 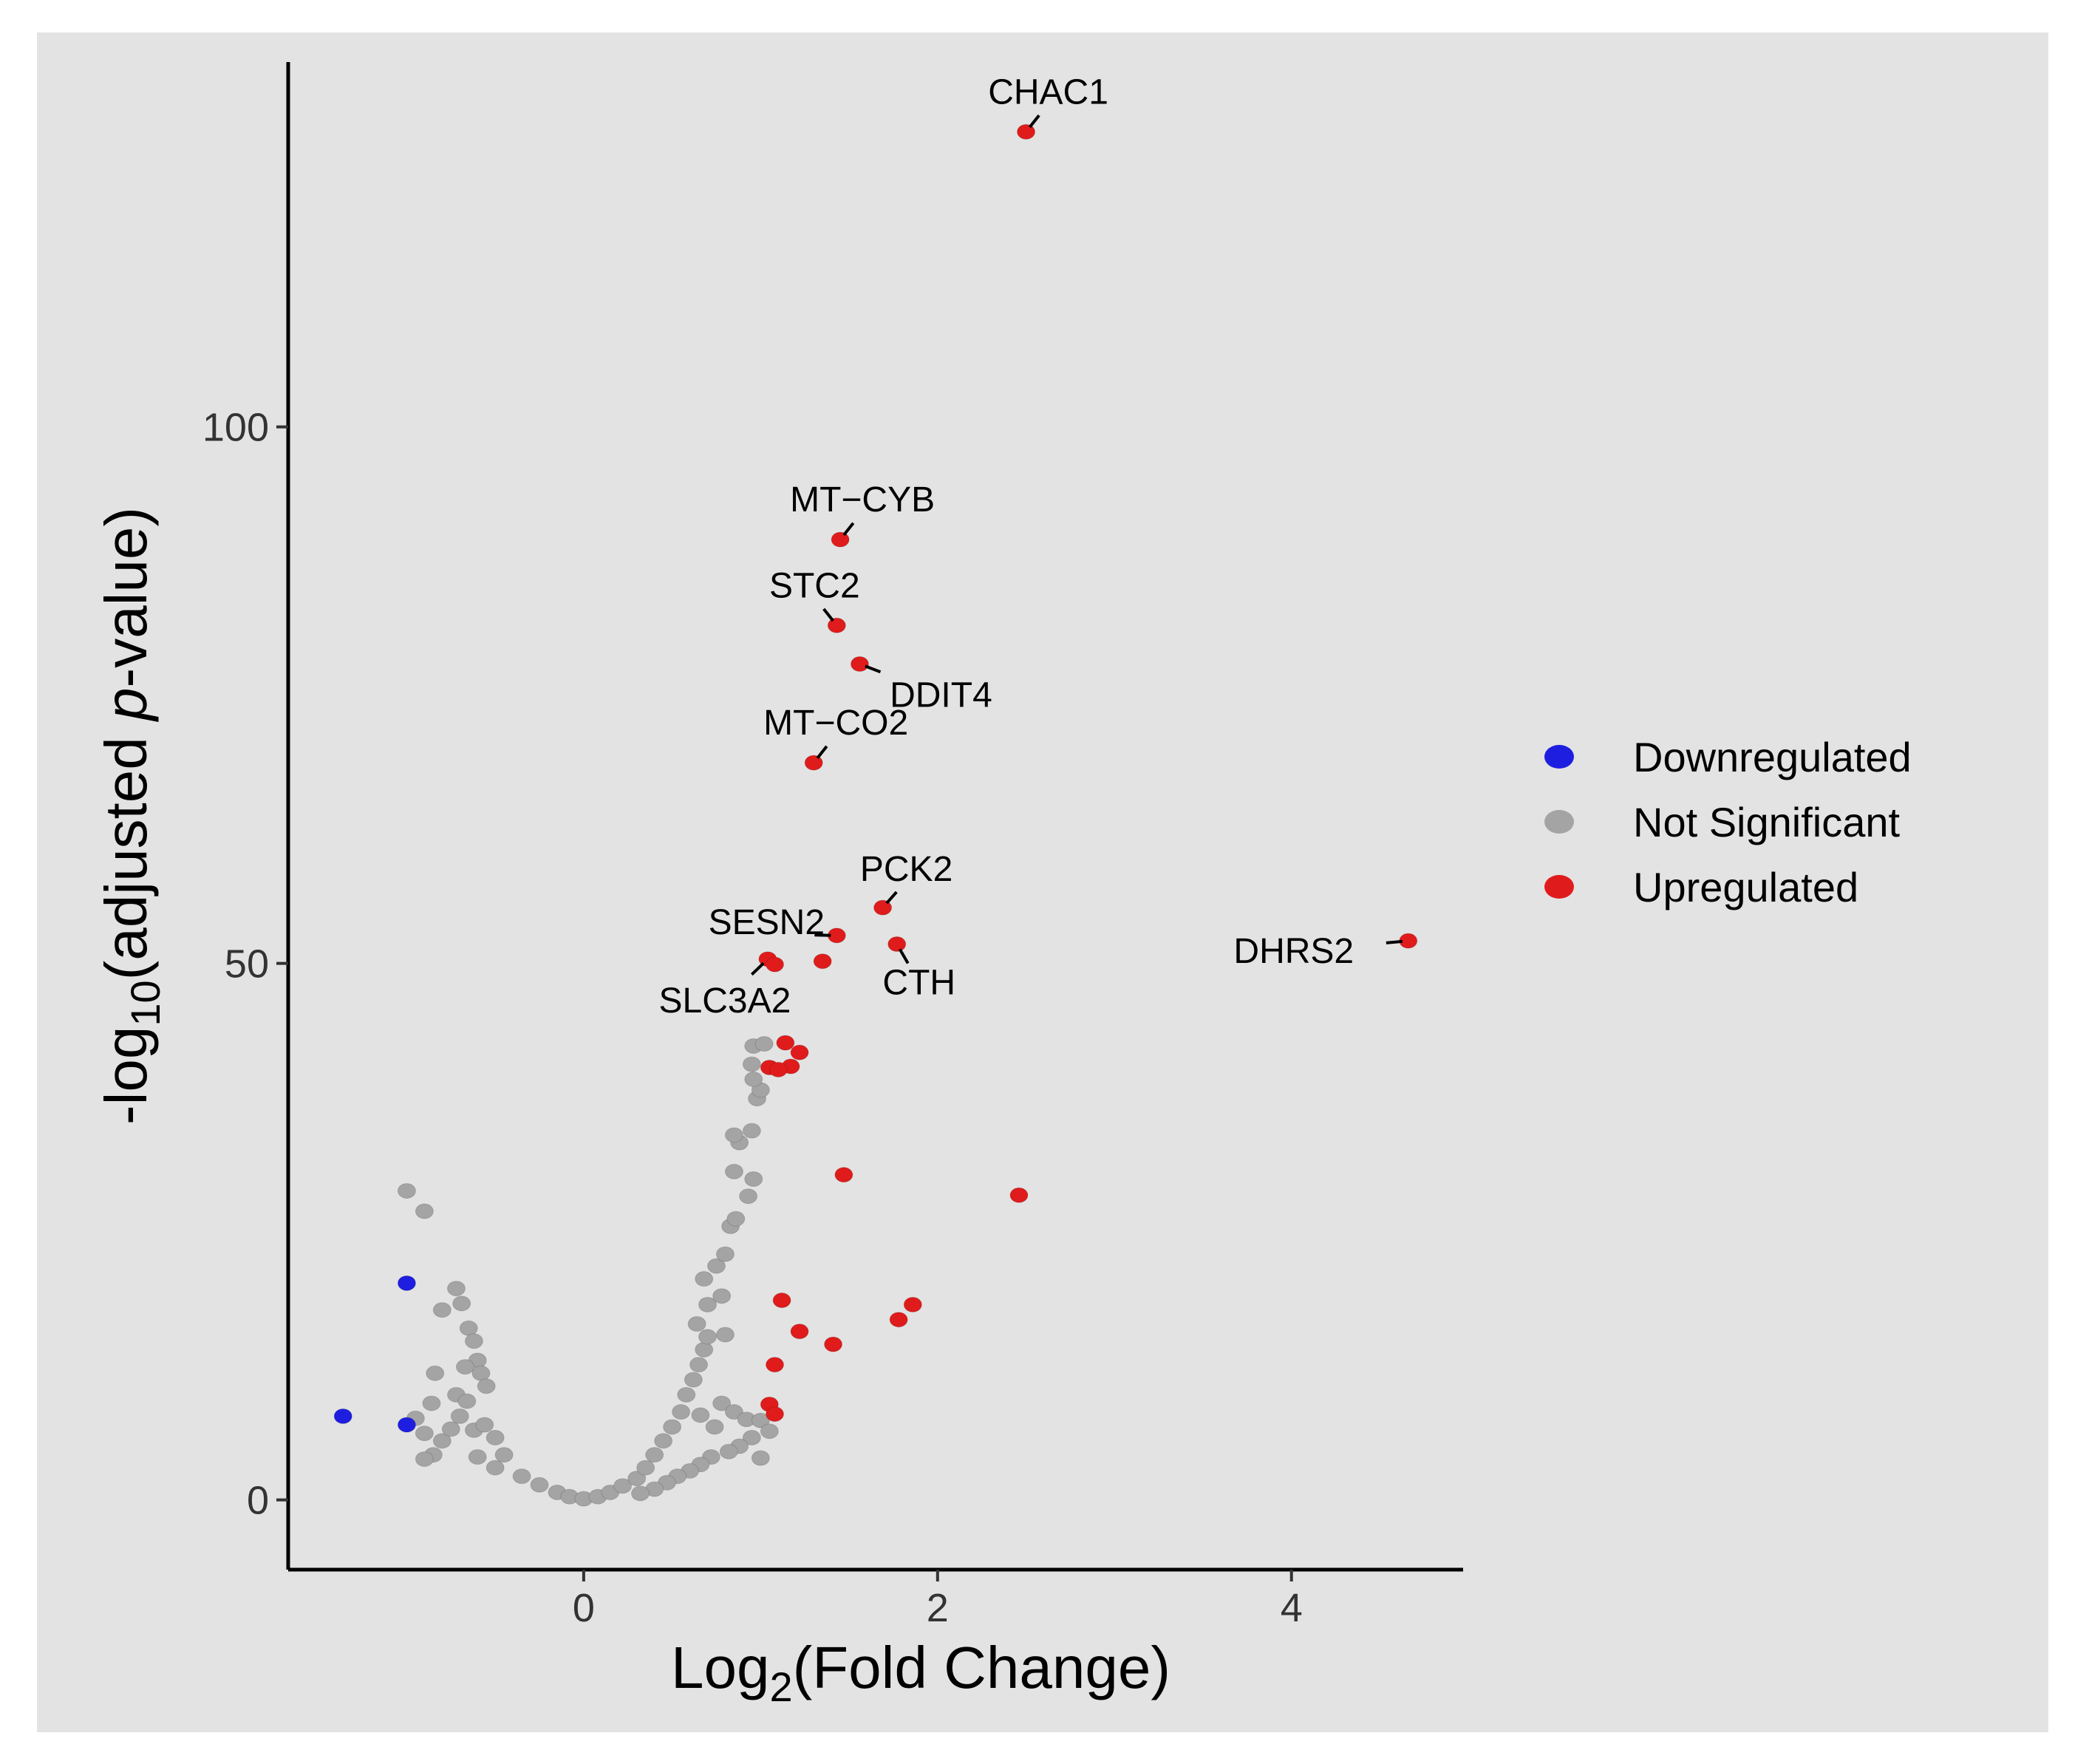 I want to click on gene-label: CHAC1, so click(x=1048, y=92).